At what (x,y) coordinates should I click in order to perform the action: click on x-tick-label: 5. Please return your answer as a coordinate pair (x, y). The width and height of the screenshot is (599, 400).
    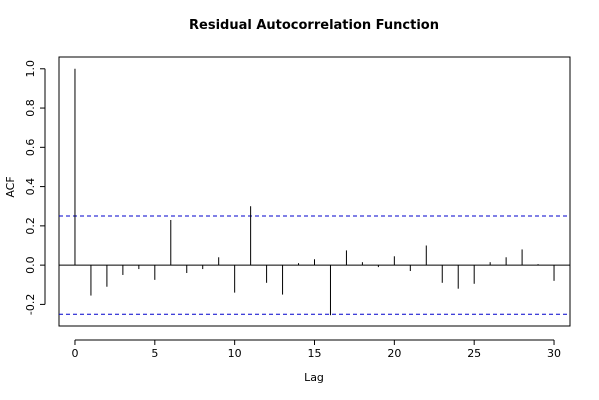
    Looking at the image, I should click on (154, 353).